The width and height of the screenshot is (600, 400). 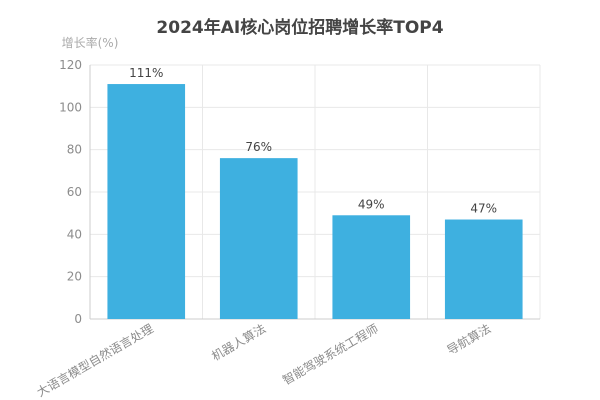 What do you see at coordinates (70, 65) in the screenshot?
I see `y-tick-label: 120` at bounding box center [70, 65].